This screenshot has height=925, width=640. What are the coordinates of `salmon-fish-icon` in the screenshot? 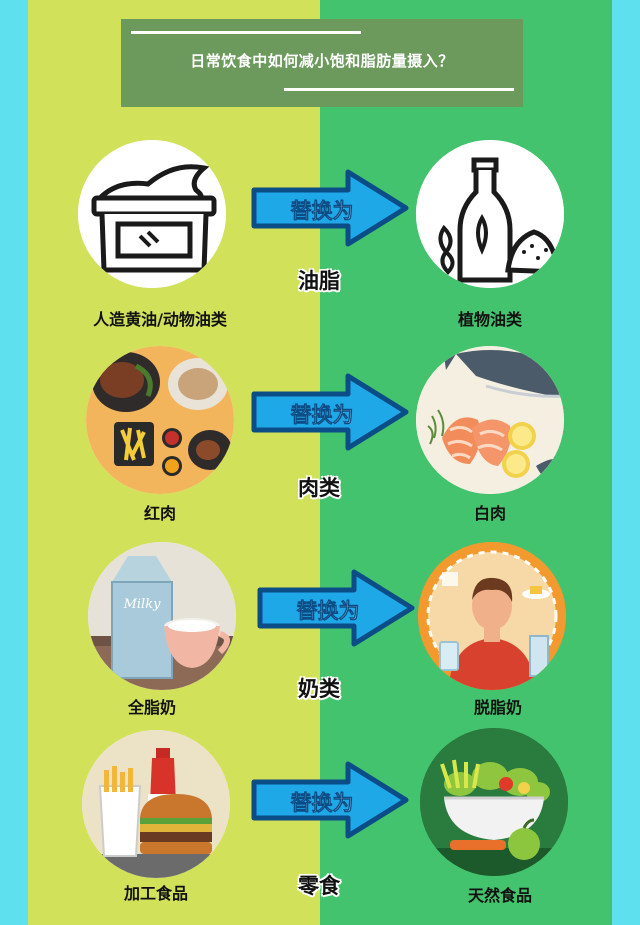 It's located at (490, 420).